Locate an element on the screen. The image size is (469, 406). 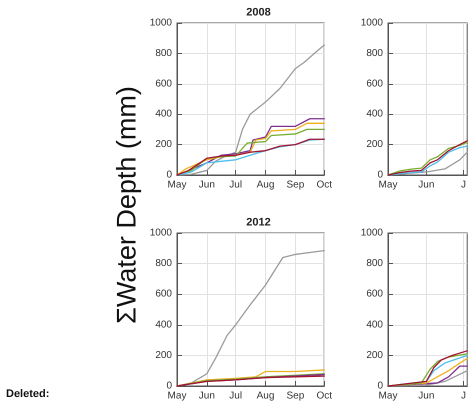
y-axis-title: ΣWater Depth (mm) is located at coordinates (127, 205).